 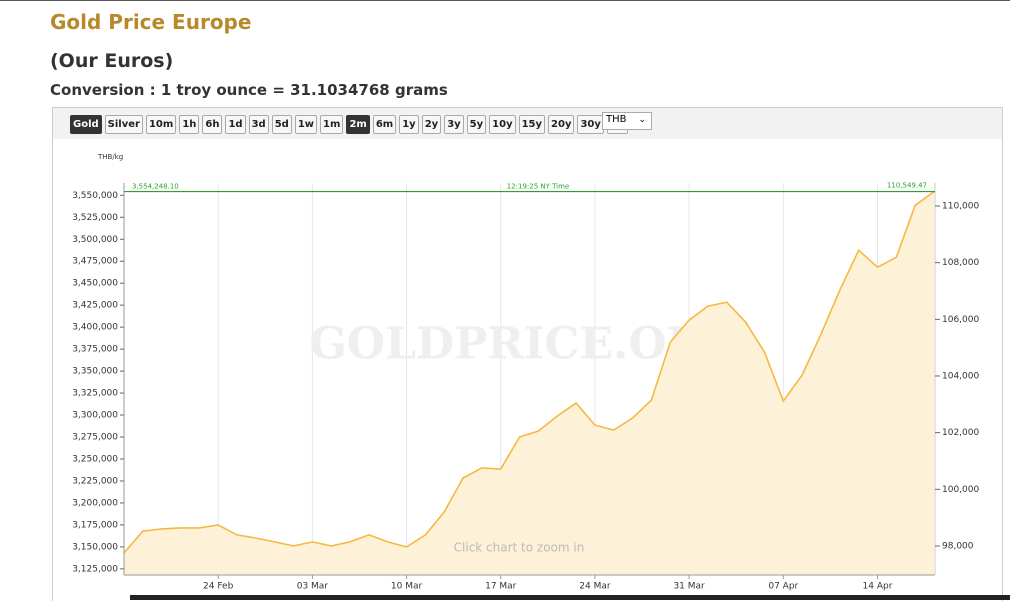 What do you see at coordinates (95, 262) in the screenshot?
I see `y-tick-label: 3,475,000` at bounding box center [95, 262].